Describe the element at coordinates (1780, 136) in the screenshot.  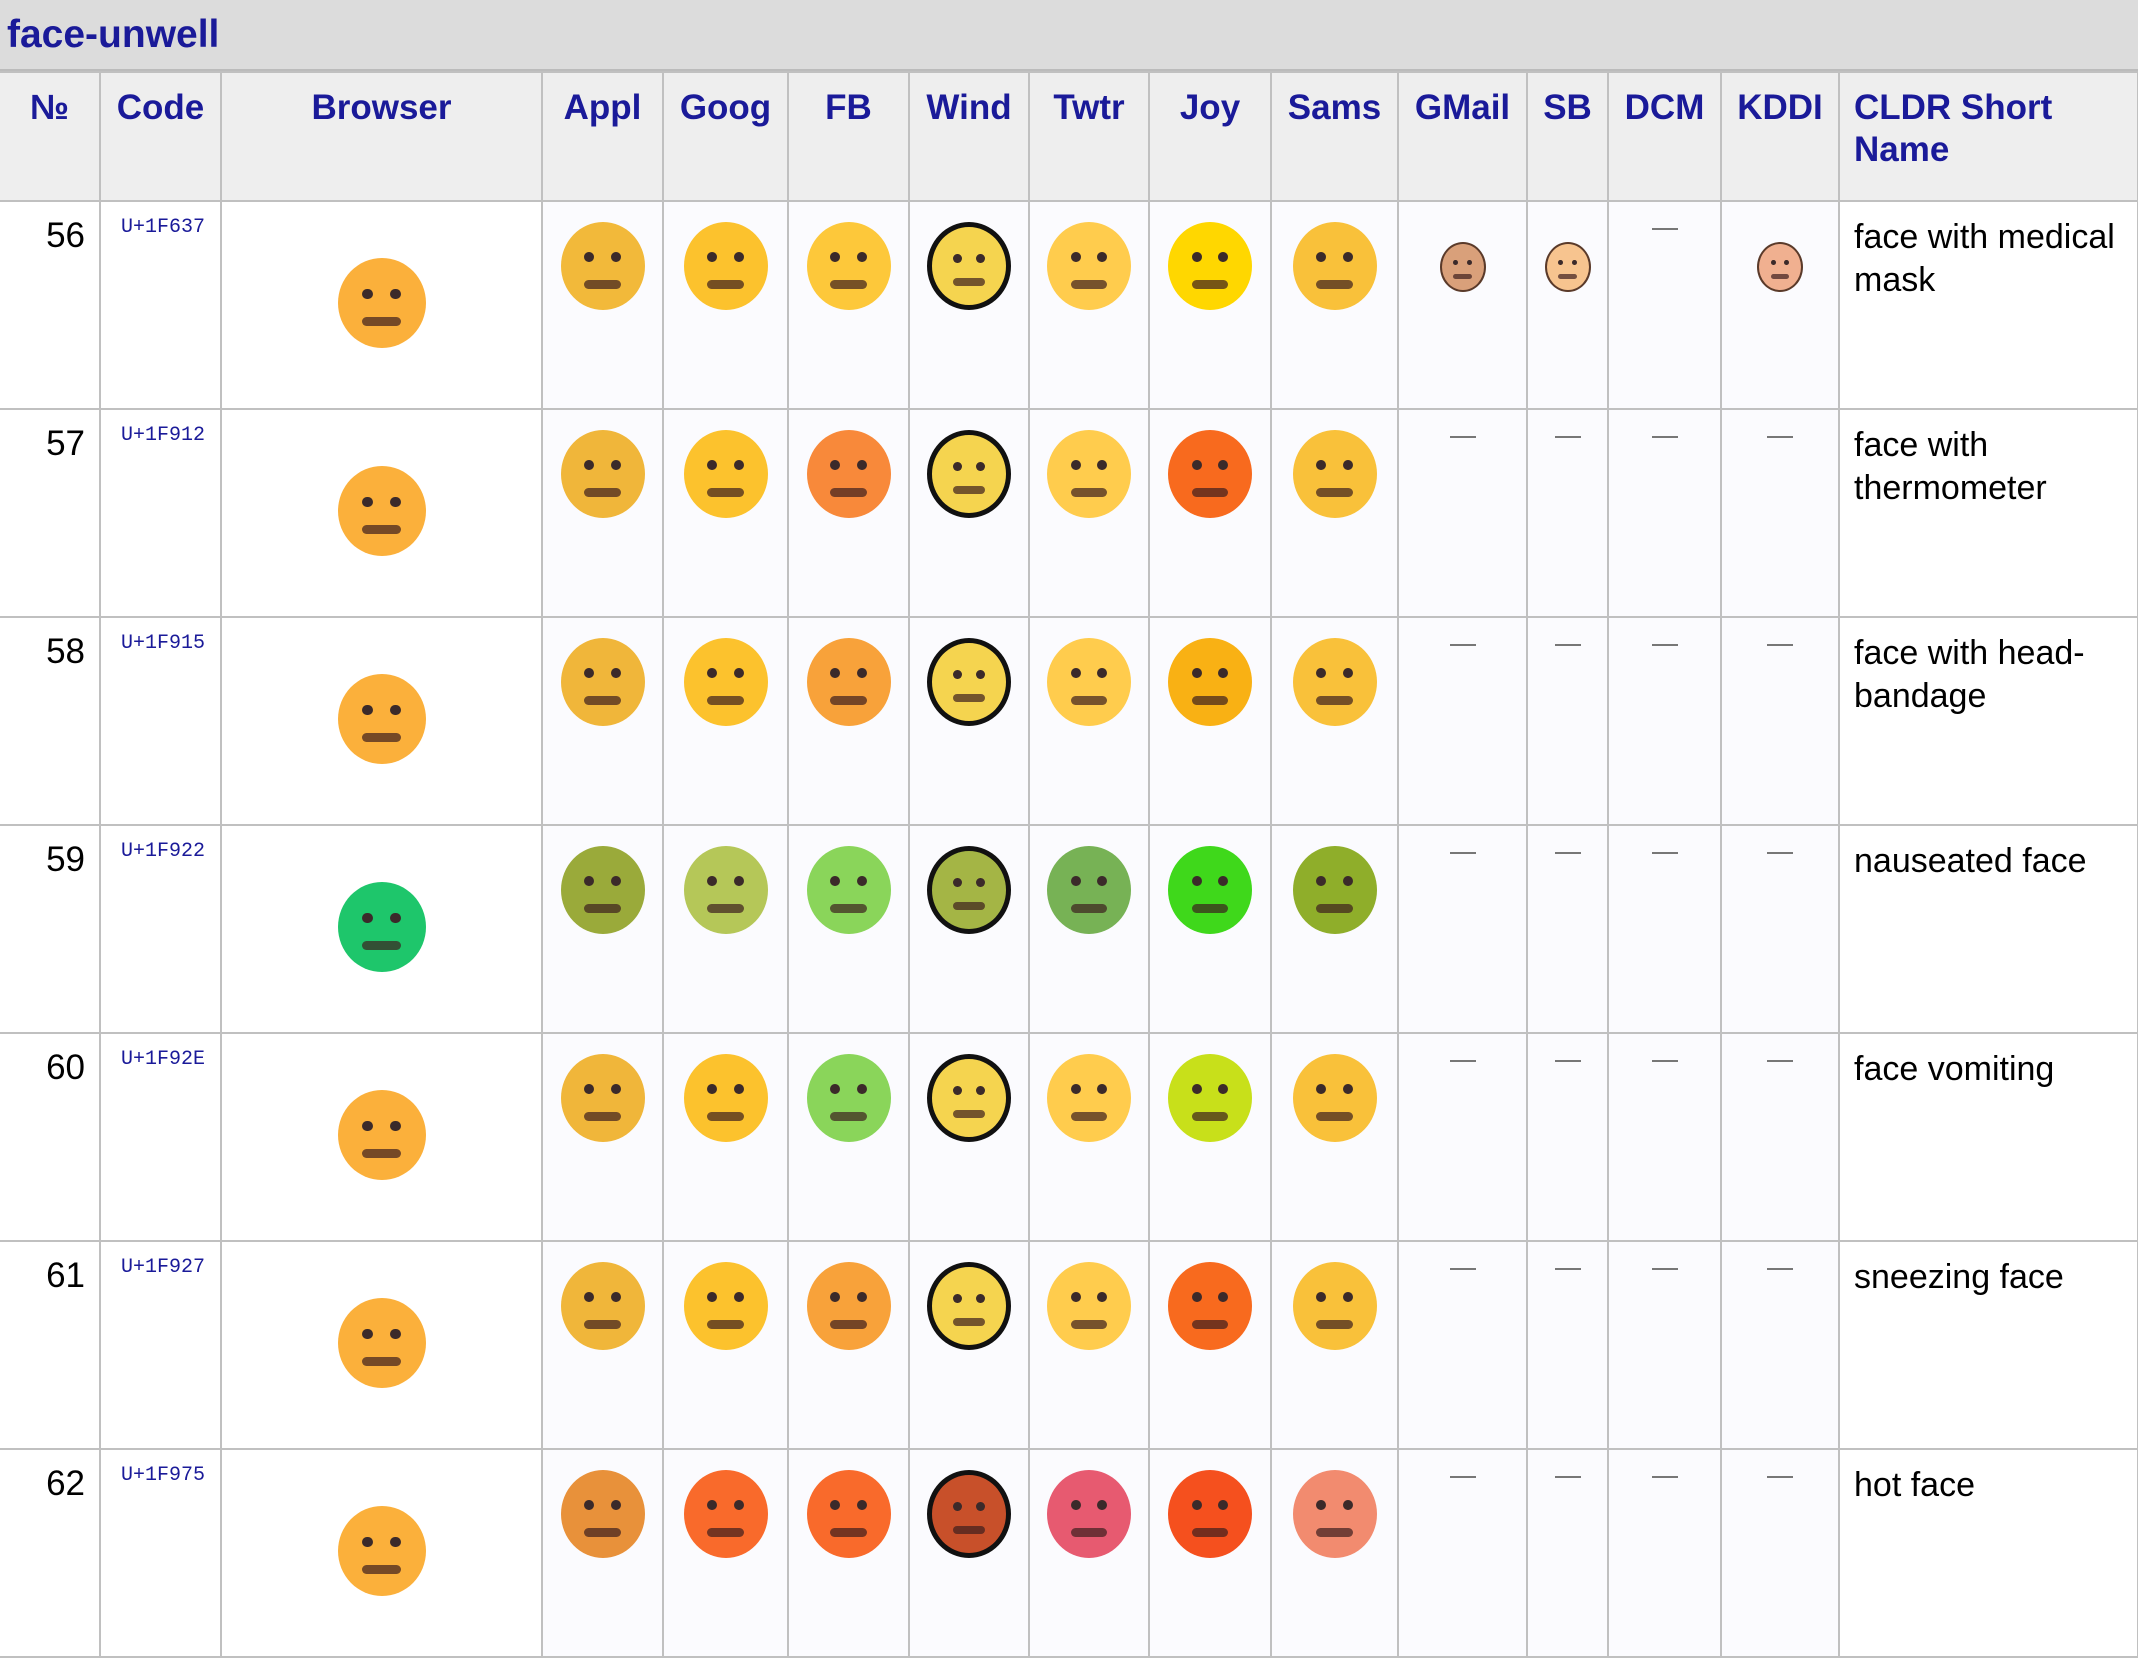
I see `column-header-kddi: KDDI` at that location.